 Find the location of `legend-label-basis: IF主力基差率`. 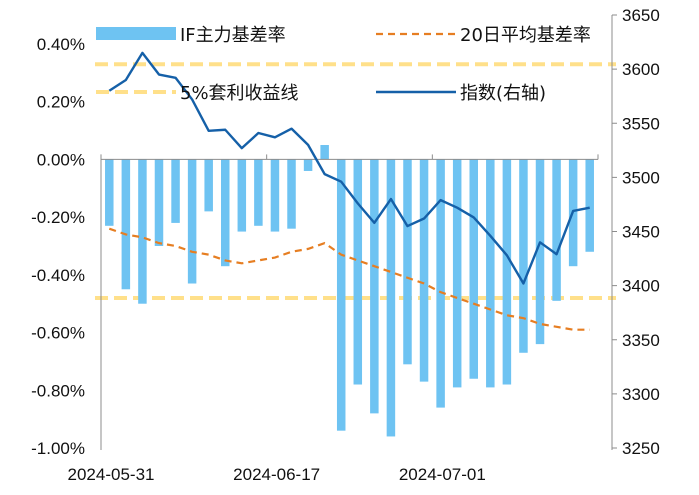

legend-label-basis: IF主力基差率 is located at coordinates (233, 35).